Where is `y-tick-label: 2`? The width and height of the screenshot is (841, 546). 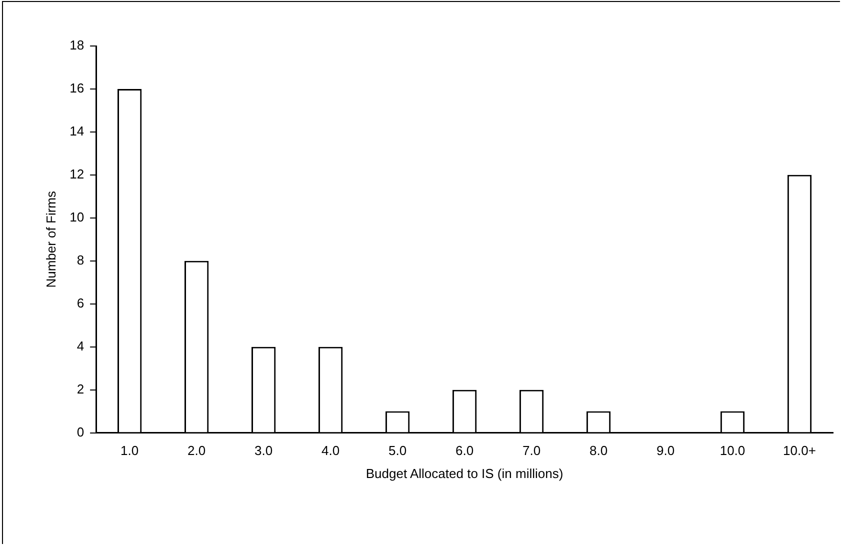
y-tick-label: 2 is located at coordinates (80, 388).